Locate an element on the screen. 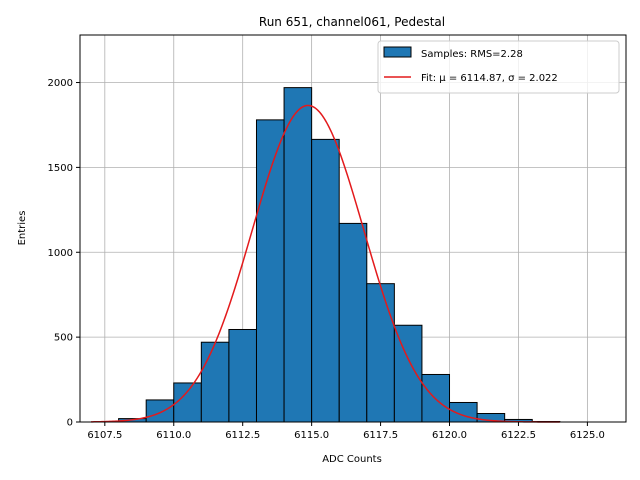 The image size is (640, 480). x-tick-label: 6107.5 is located at coordinates (104, 435).